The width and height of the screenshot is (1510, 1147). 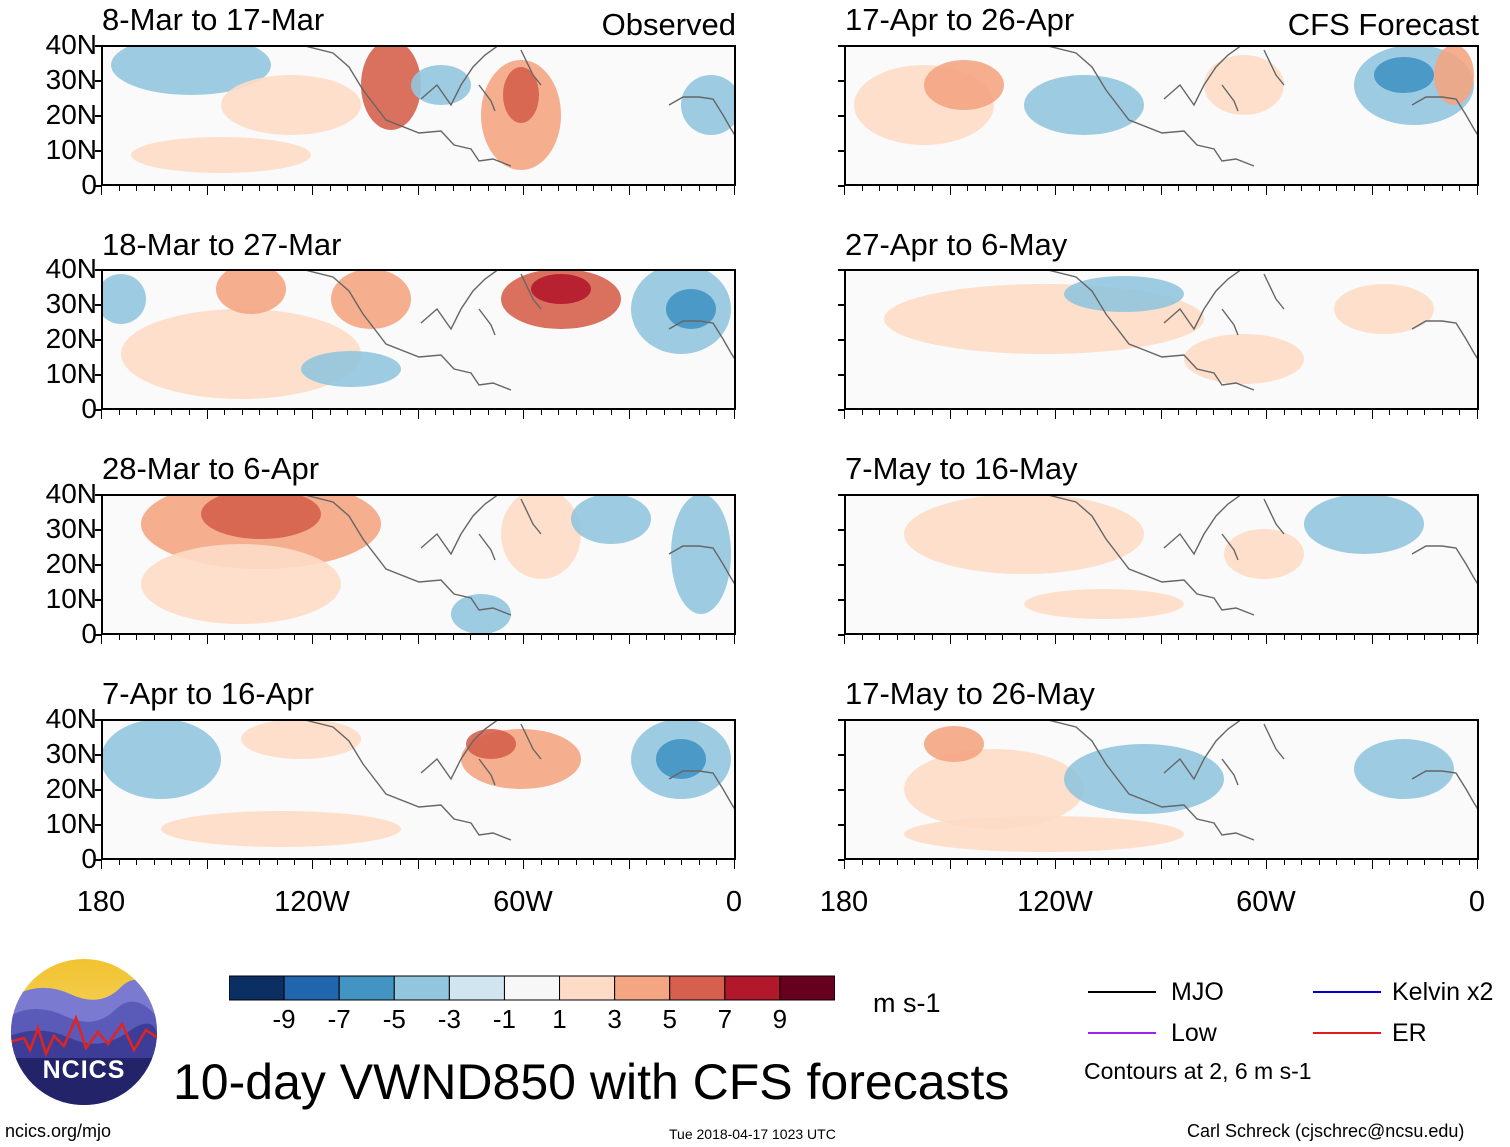 I want to click on legend-swatch-mjo, so click(x=1122, y=992).